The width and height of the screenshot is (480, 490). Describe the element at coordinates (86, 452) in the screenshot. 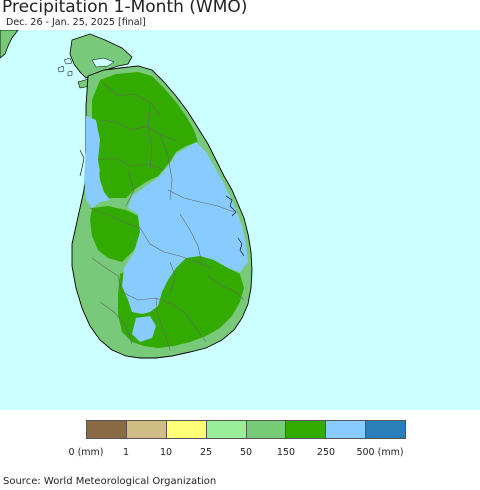

I see `legend-label: 0 (mm)` at that location.